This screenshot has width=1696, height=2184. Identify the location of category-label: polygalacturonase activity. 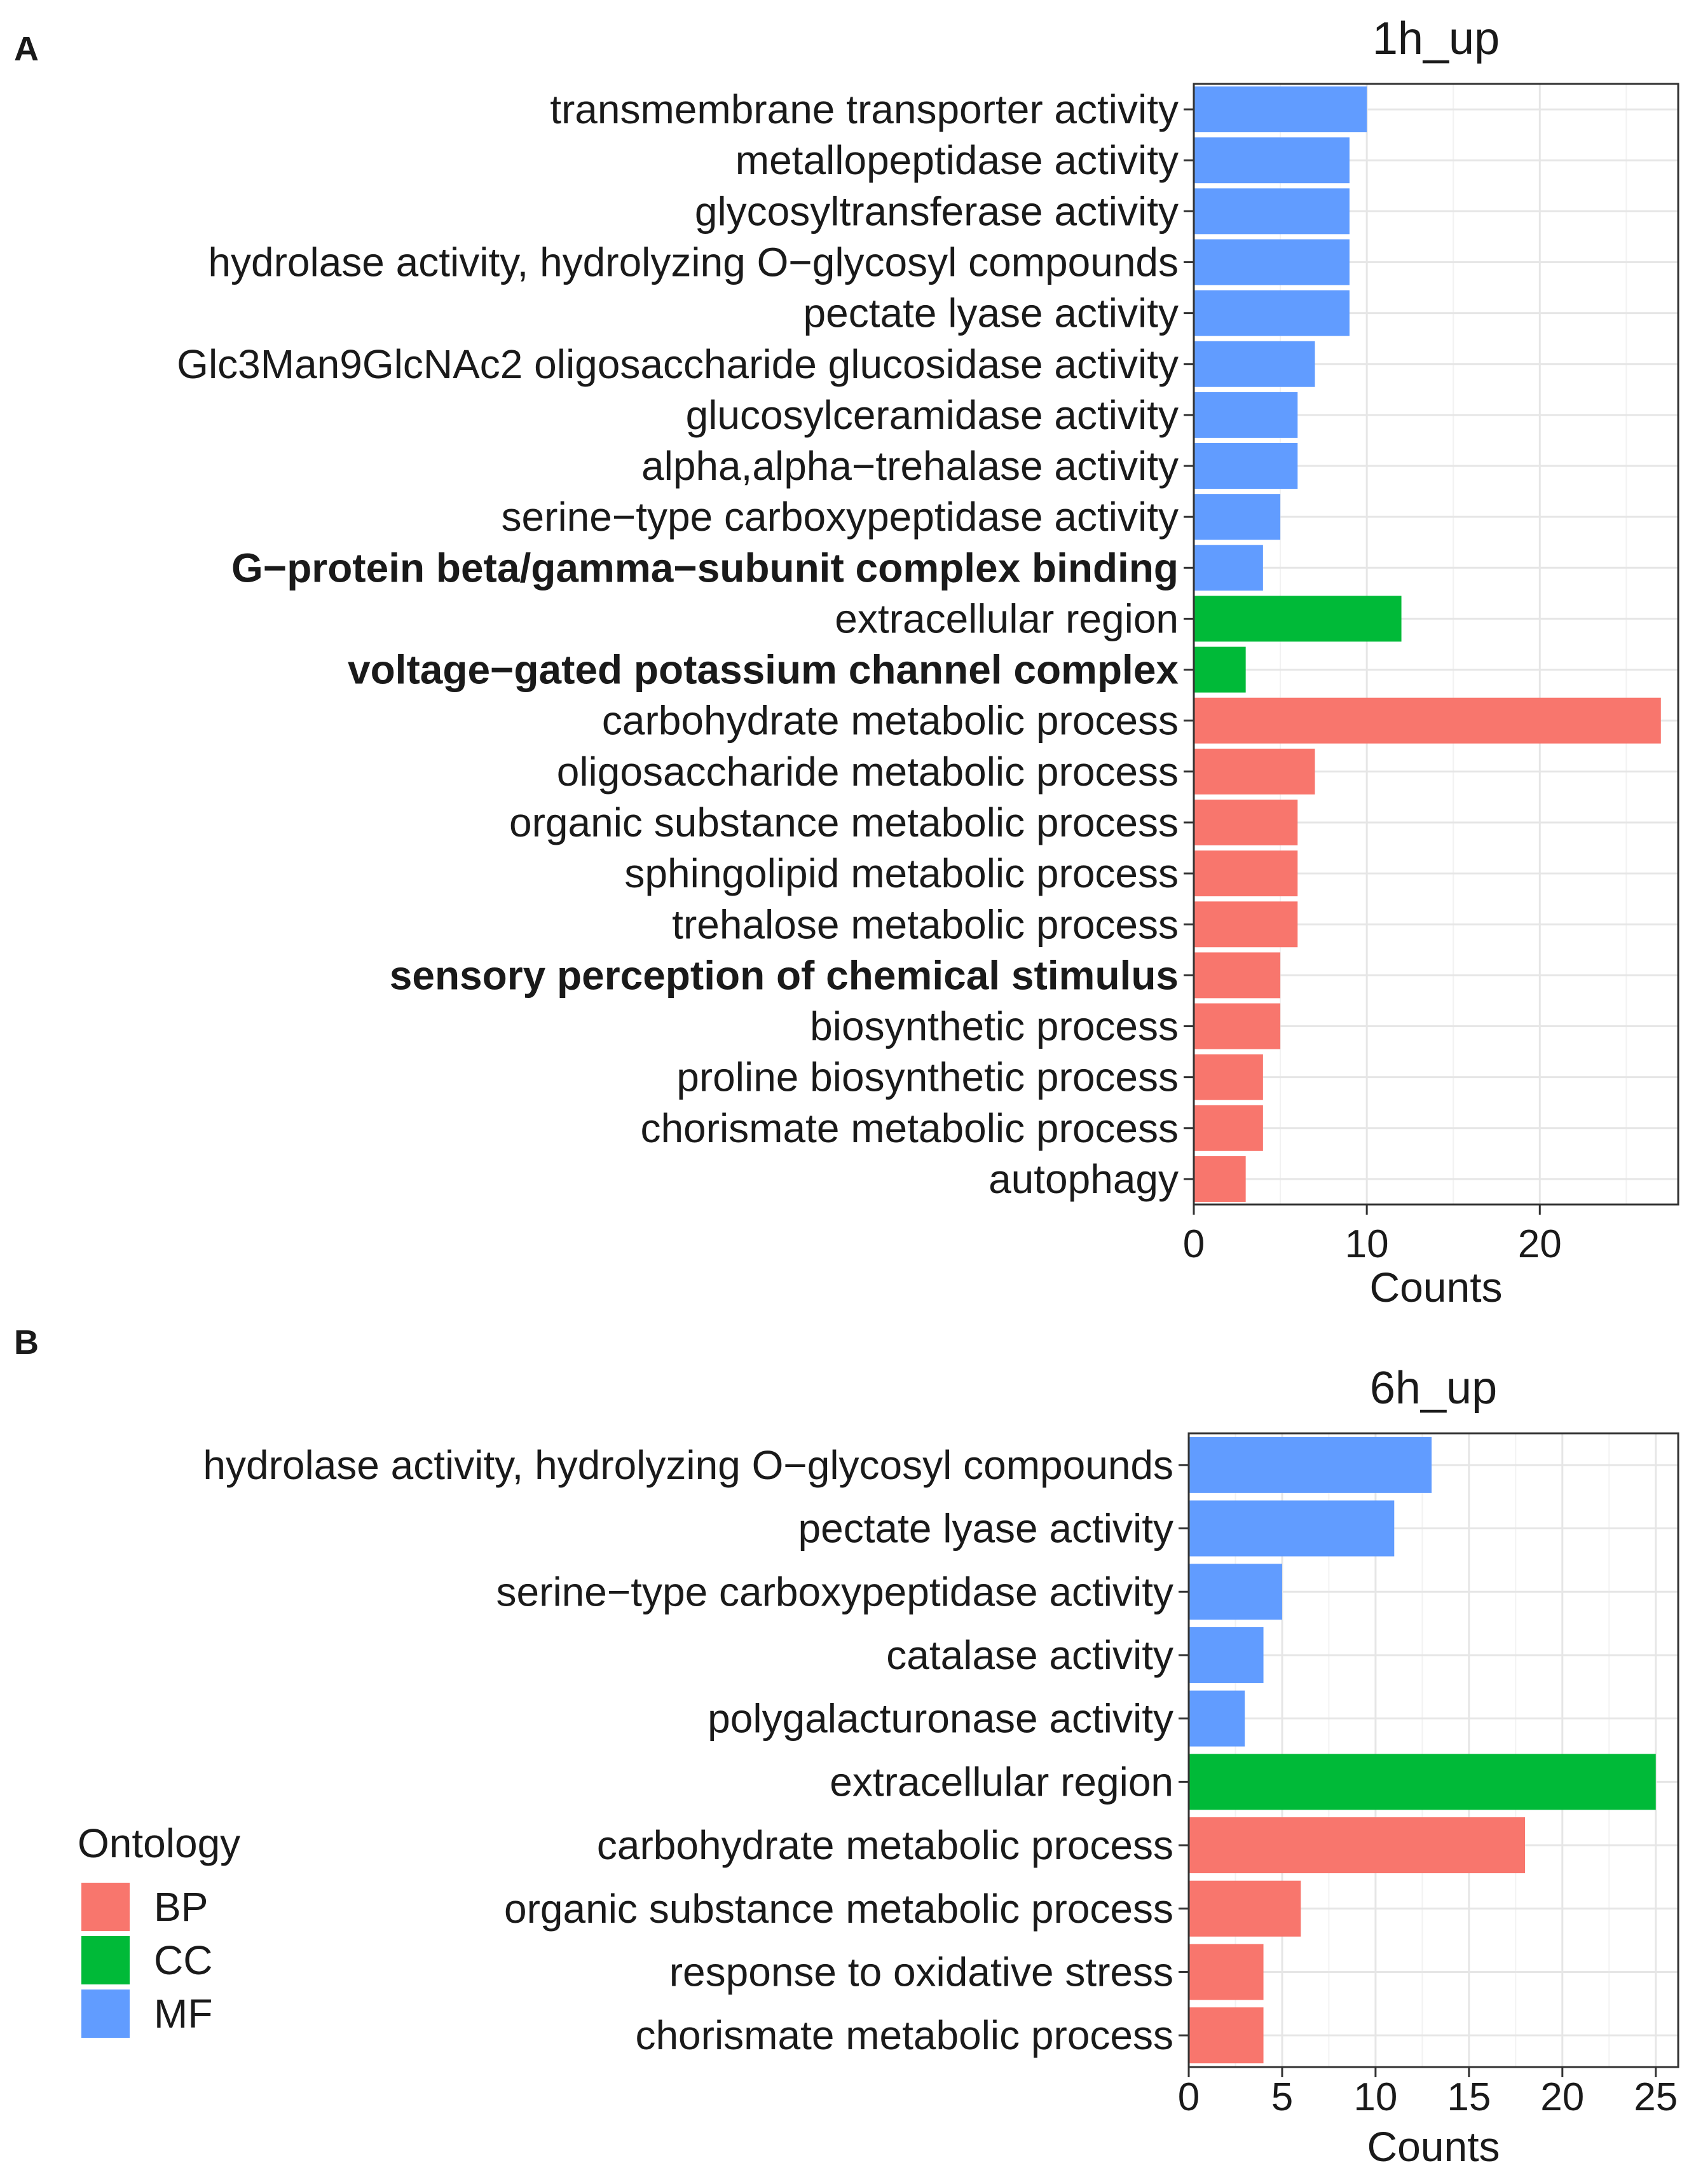
(940, 1719).